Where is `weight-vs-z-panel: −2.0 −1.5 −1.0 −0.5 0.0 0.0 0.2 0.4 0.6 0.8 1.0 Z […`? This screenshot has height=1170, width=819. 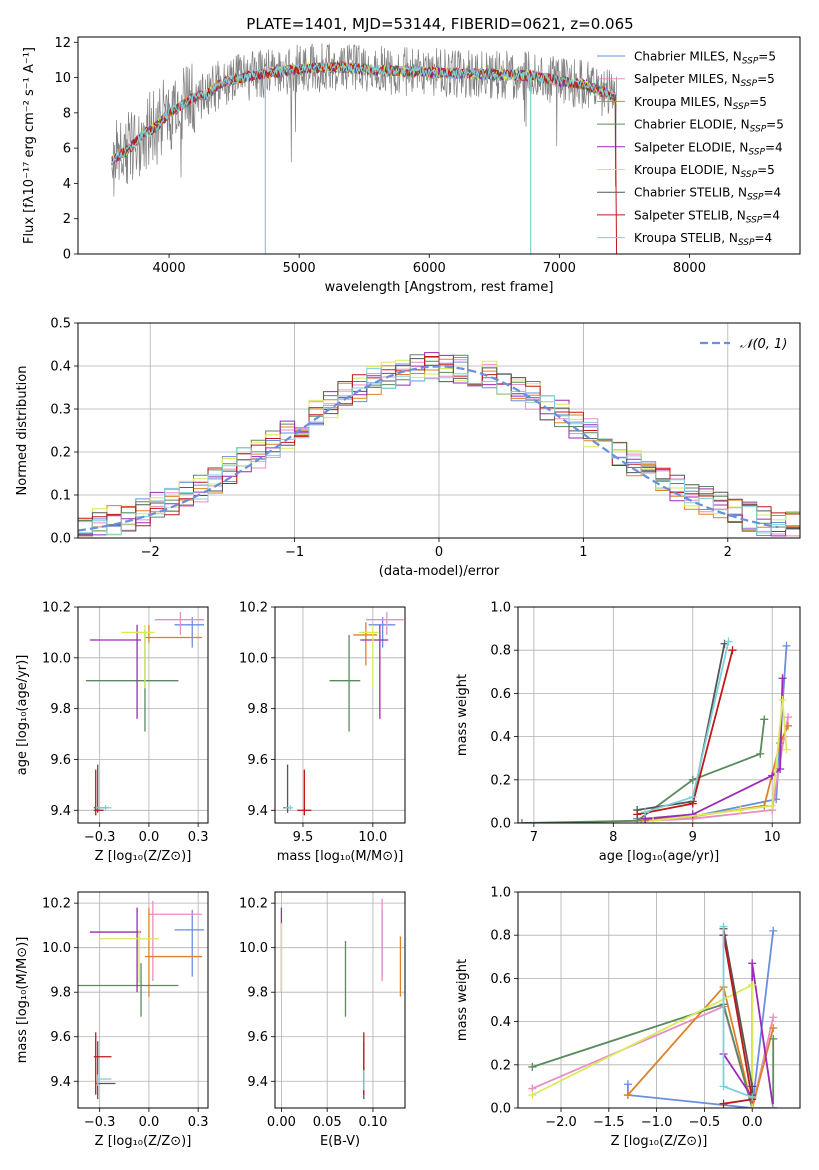 weight-vs-z-panel: −2.0 −1.5 −1.0 −0.5 0.0 0.0 0.2 0.4 0.6 0.8 1.0 Z [… is located at coordinates (628, 1017).